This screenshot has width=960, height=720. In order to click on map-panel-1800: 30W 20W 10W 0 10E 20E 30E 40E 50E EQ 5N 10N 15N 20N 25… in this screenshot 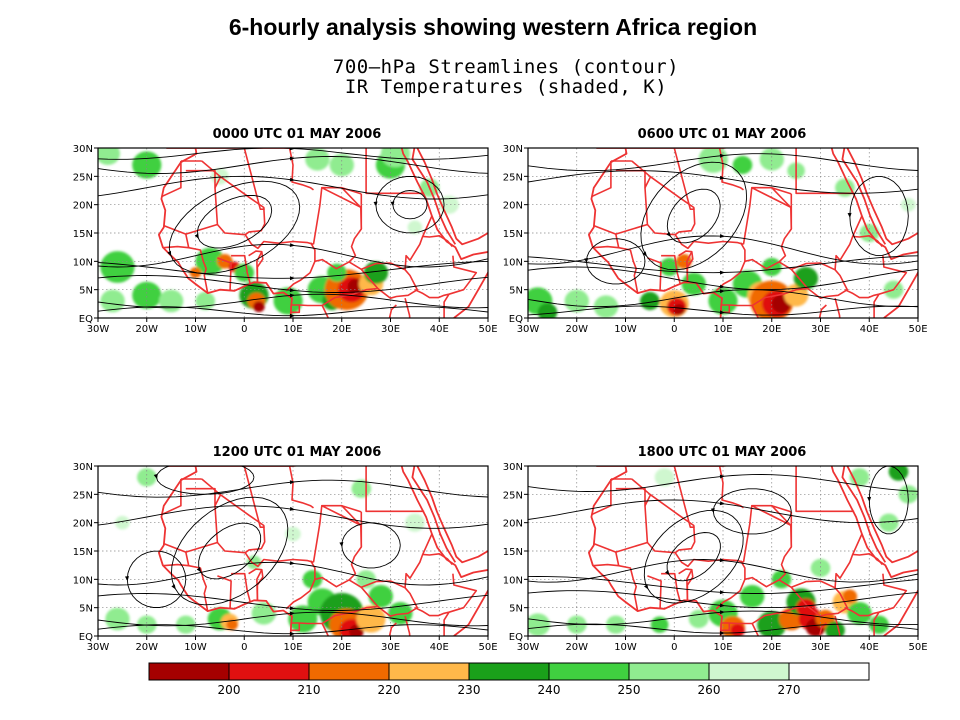, I will do `click(715, 557)`.